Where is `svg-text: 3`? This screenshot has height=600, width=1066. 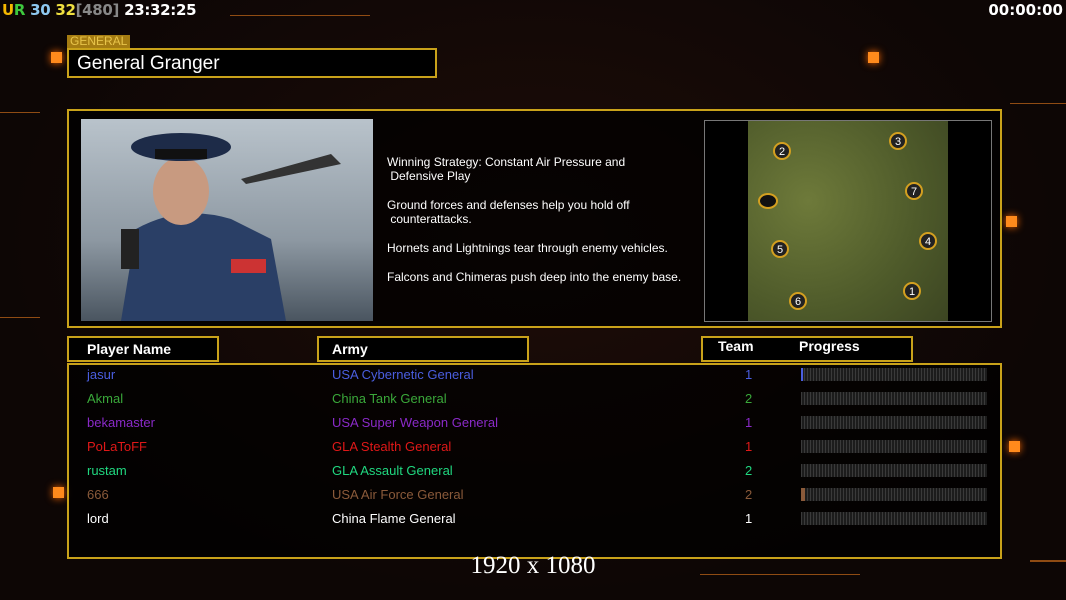 svg-text: 3 is located at coordinates (898, 142).